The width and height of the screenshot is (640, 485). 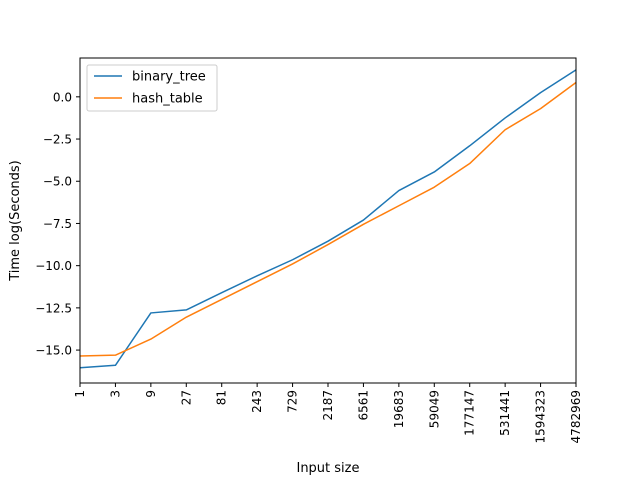 What do you see at coordinates (57, 140) in the screenshot?
I see `y-tick-label: −2.5` at bounding box center [57, 140].